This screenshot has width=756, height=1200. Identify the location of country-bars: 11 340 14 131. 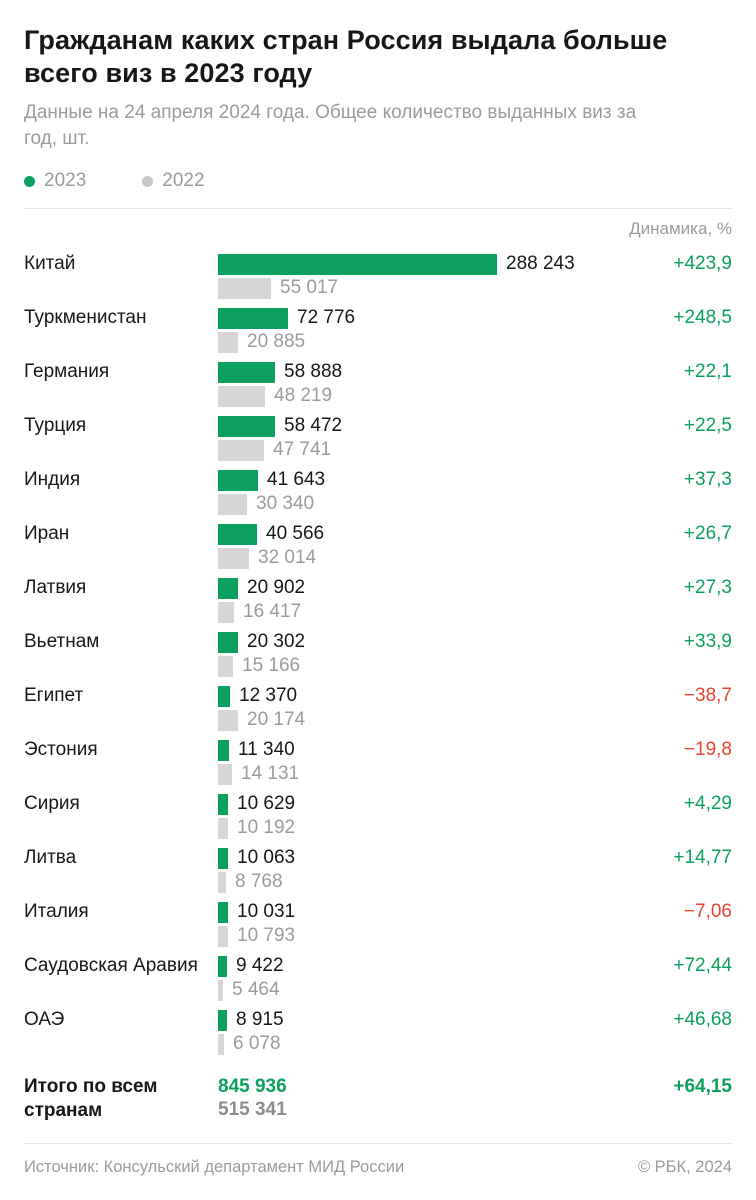
(425, 762).